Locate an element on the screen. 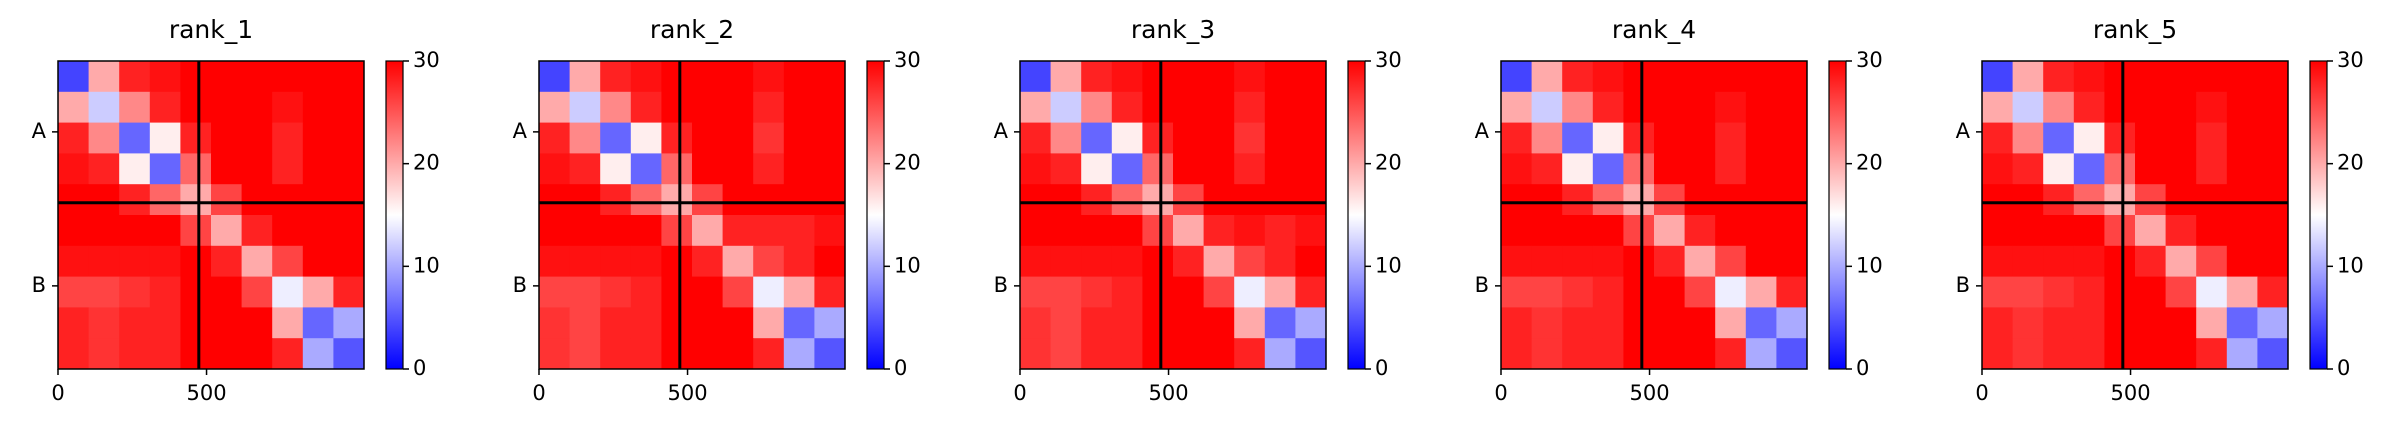  colorbar-tick-label: 20 is located at coordinates (1388, 163).